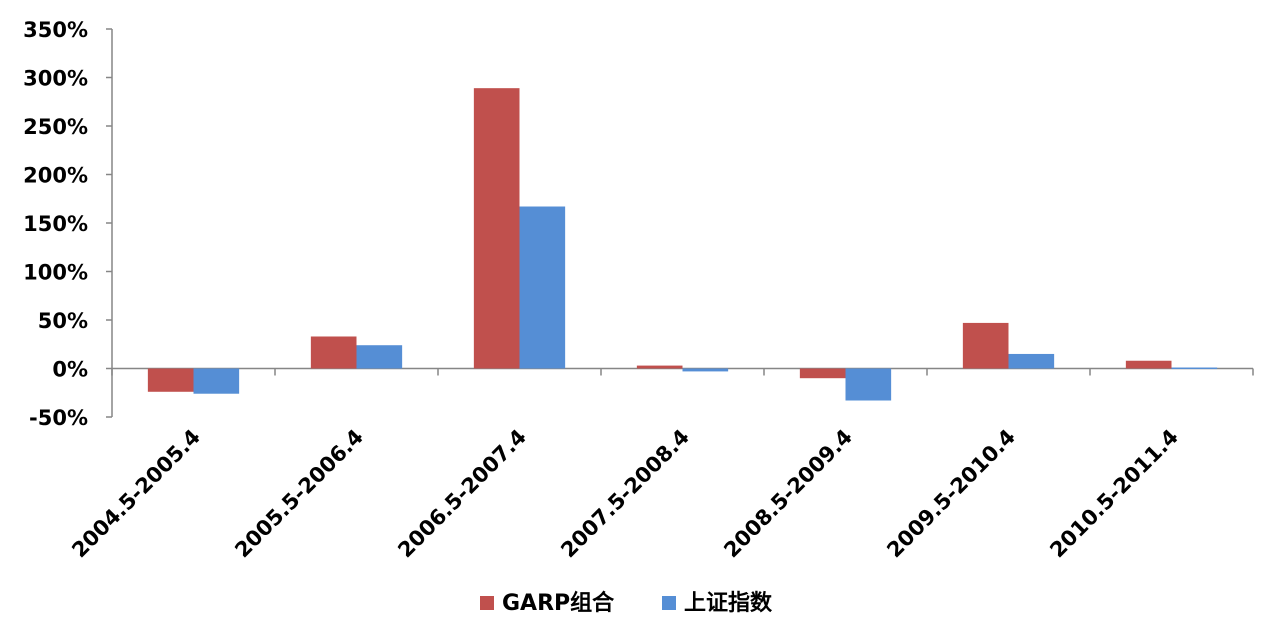 The height and width of the screenshot is (633, 1272). I want to click on y-tick-label: 50%, so click(63, 321).